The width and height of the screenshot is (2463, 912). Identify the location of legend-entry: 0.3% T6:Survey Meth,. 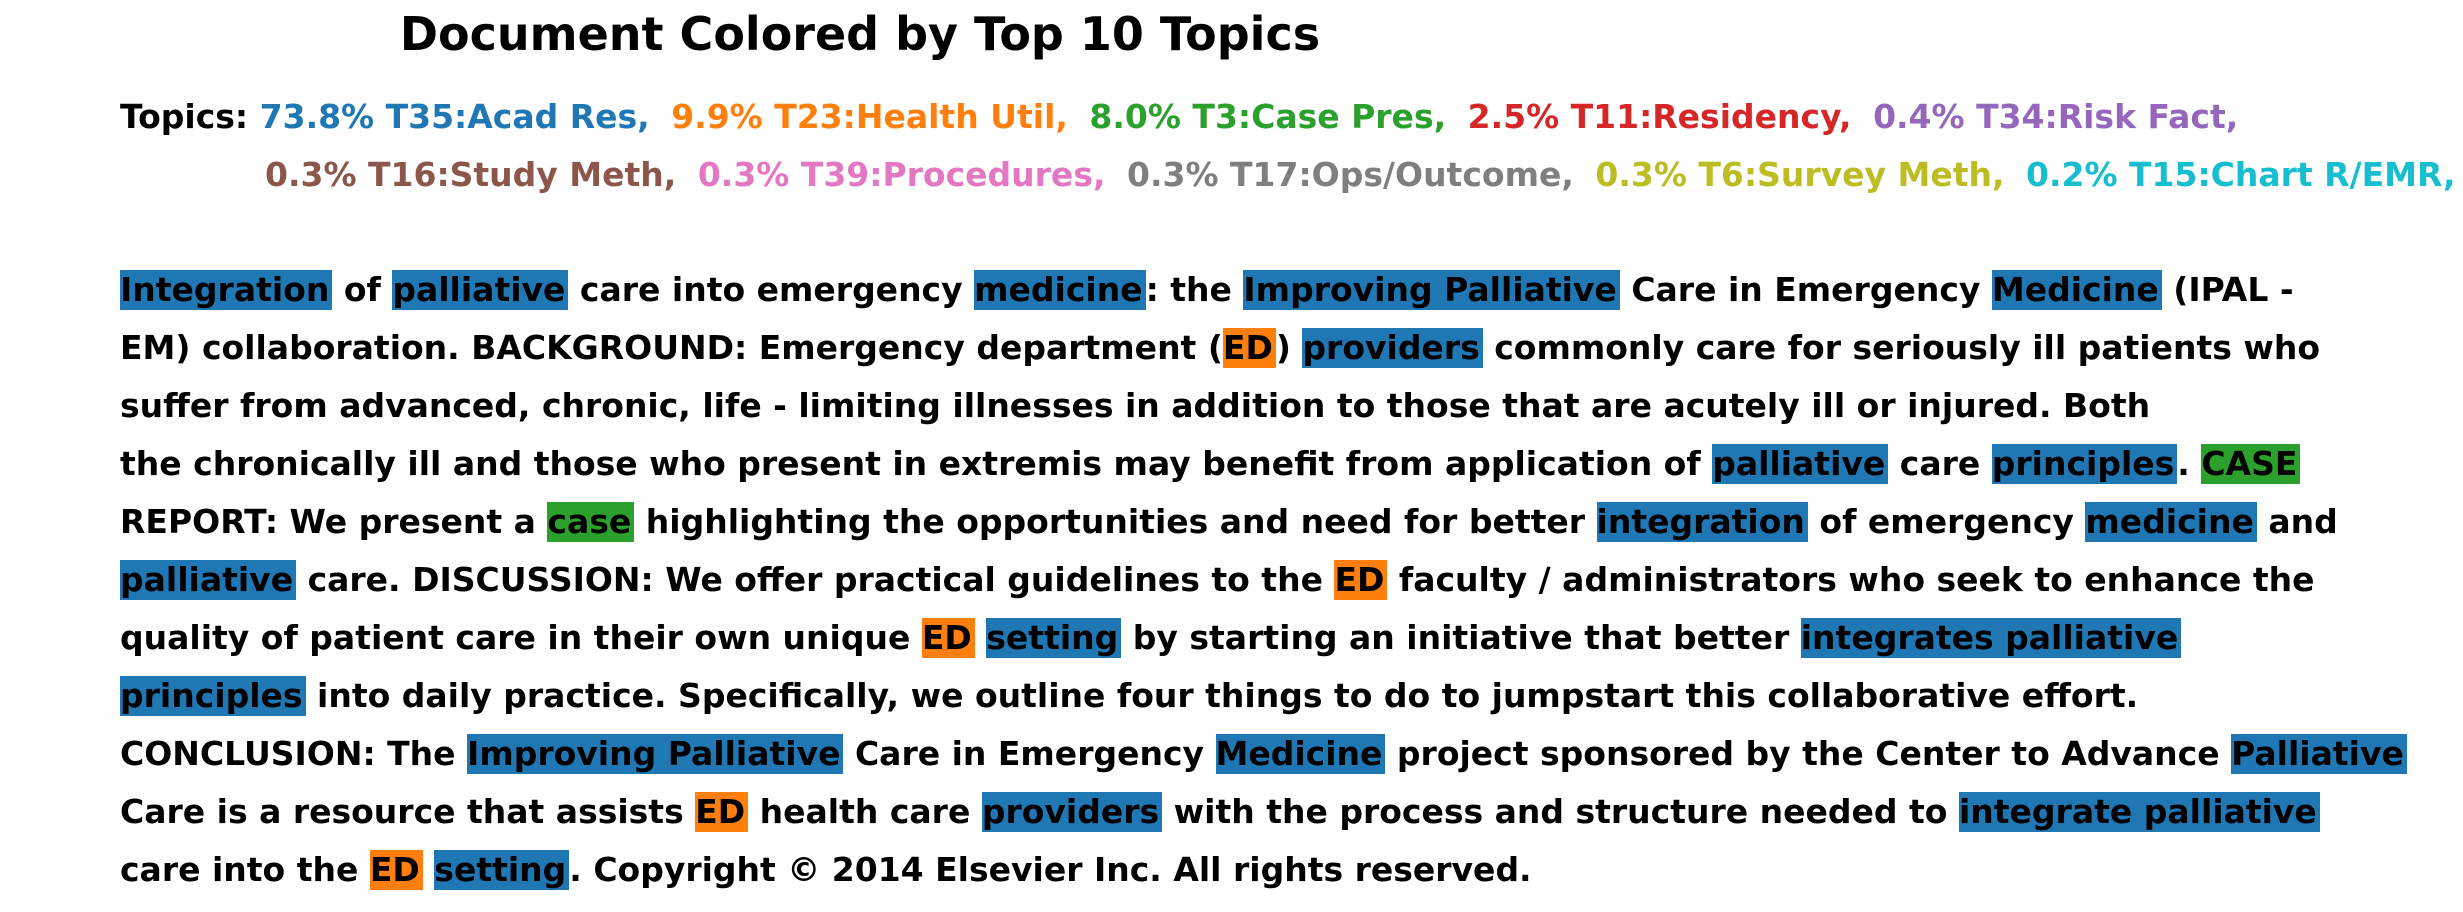
(1800, 174).